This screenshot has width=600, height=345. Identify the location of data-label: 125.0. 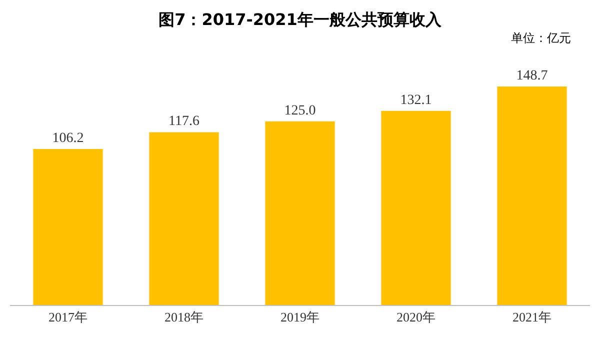
(300, 110).